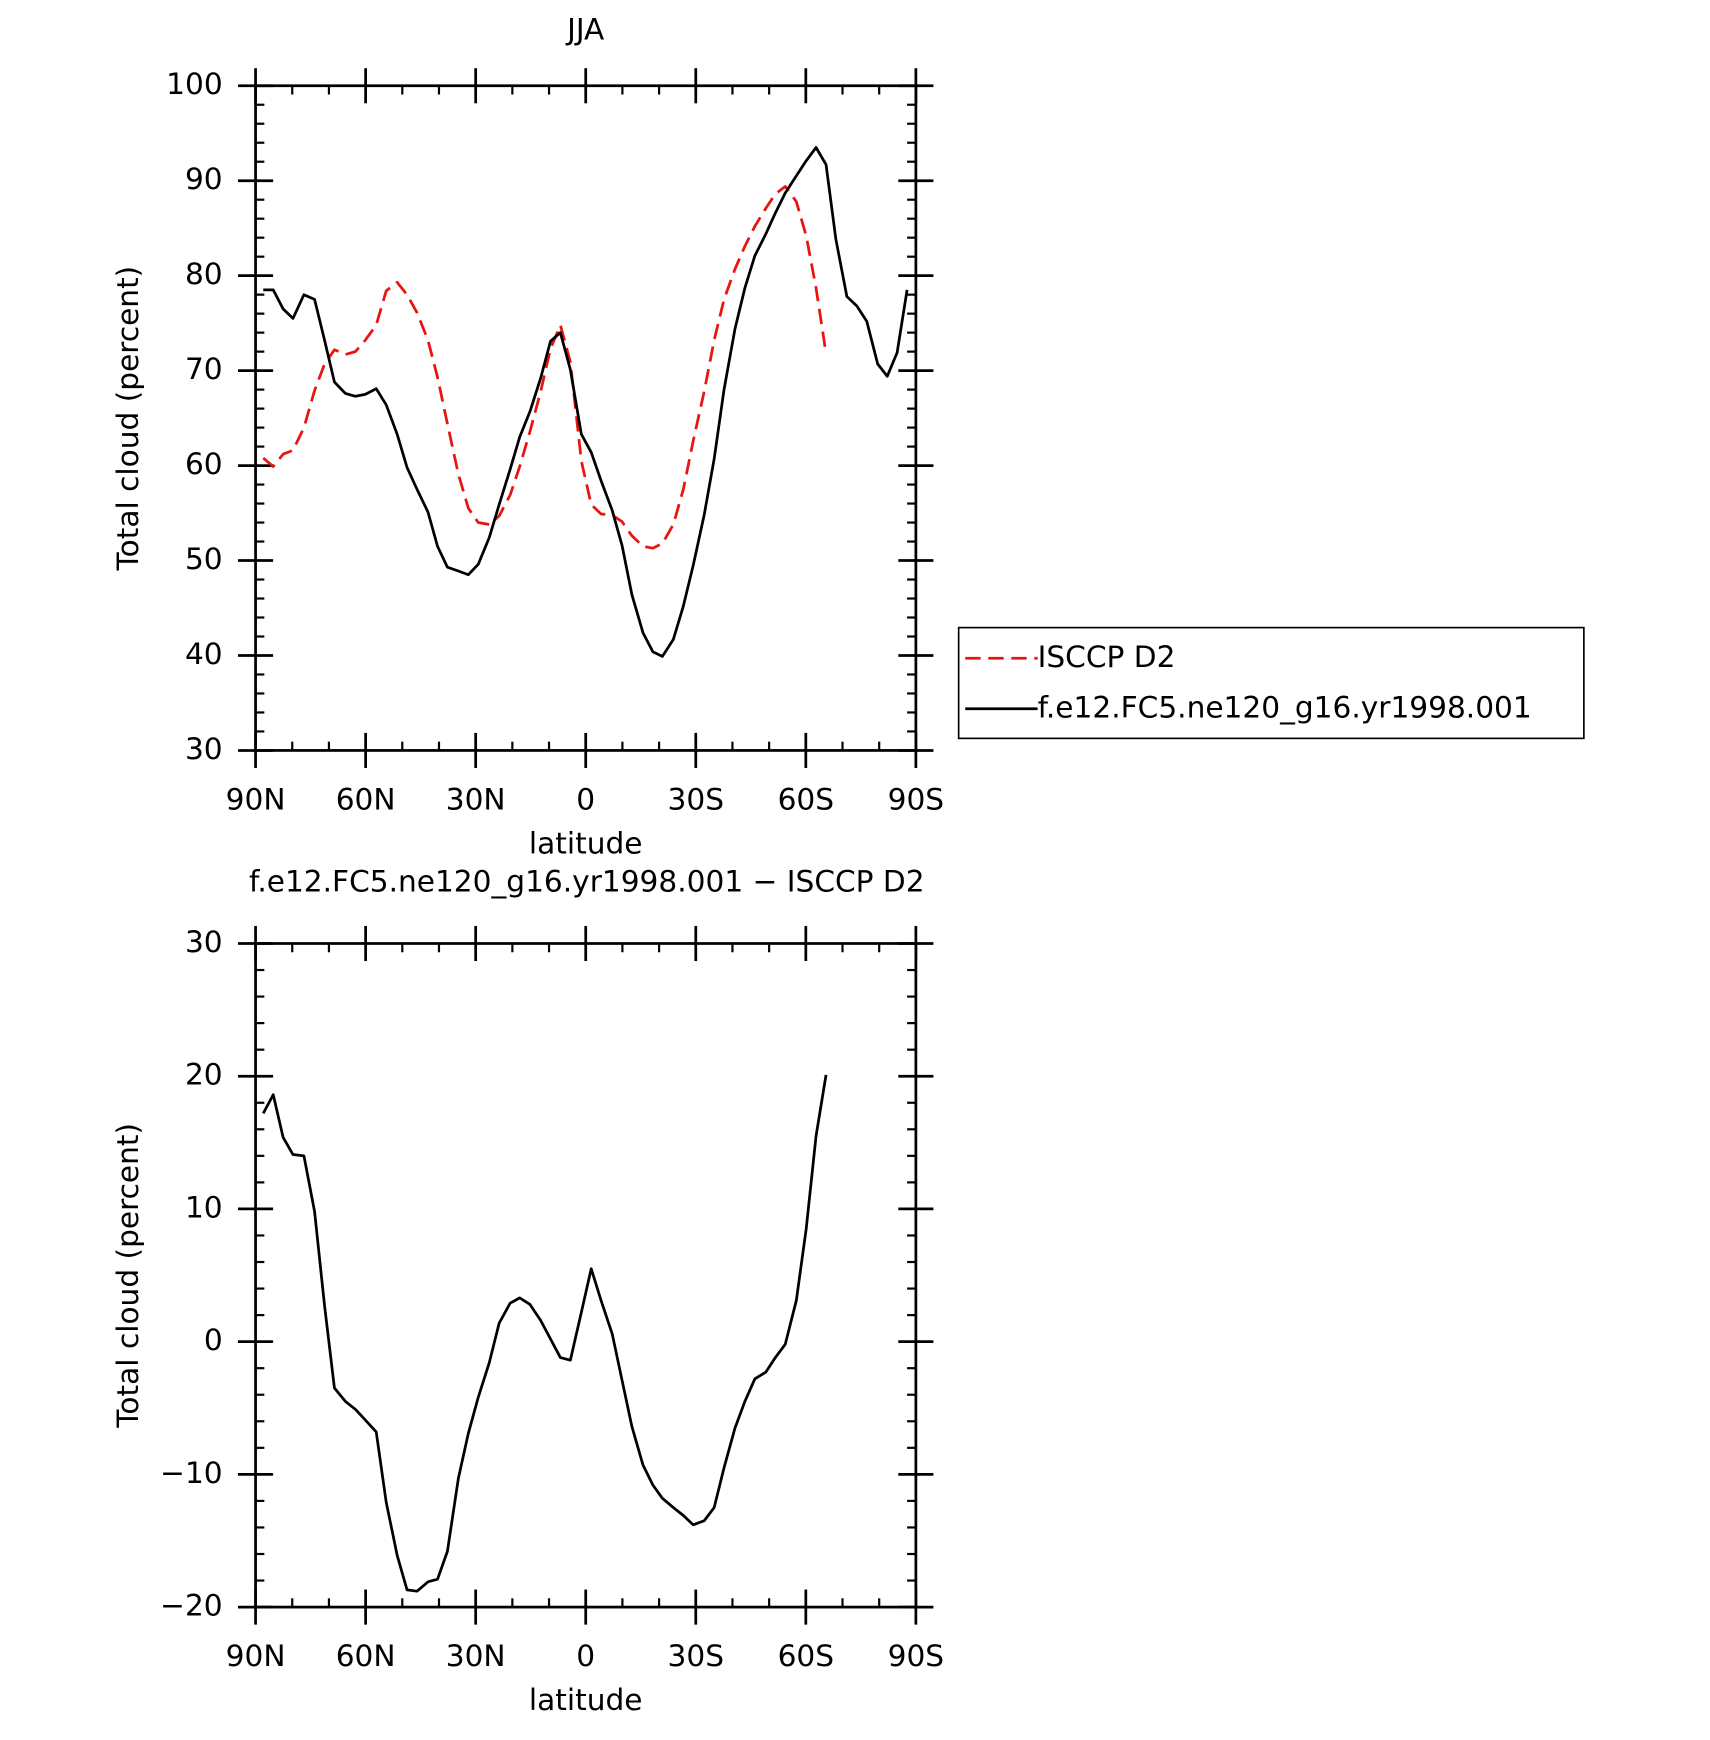  What do you see at coordinates (1107, 657) in the screenshot?
I see `legend-label: ISCCP D2` at bounding box center [1107, 657].